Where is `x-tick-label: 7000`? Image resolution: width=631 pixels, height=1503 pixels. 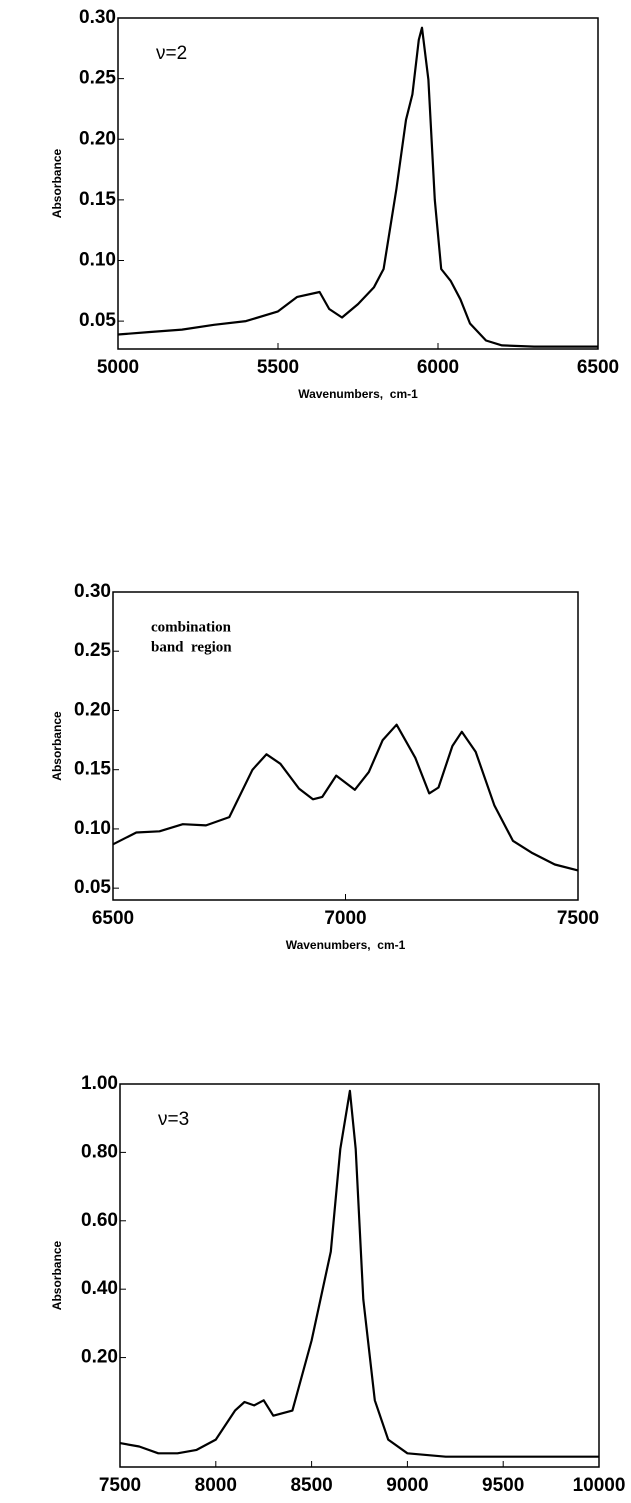 x-tick-label: 7000 is located at coordinates (345, 918).